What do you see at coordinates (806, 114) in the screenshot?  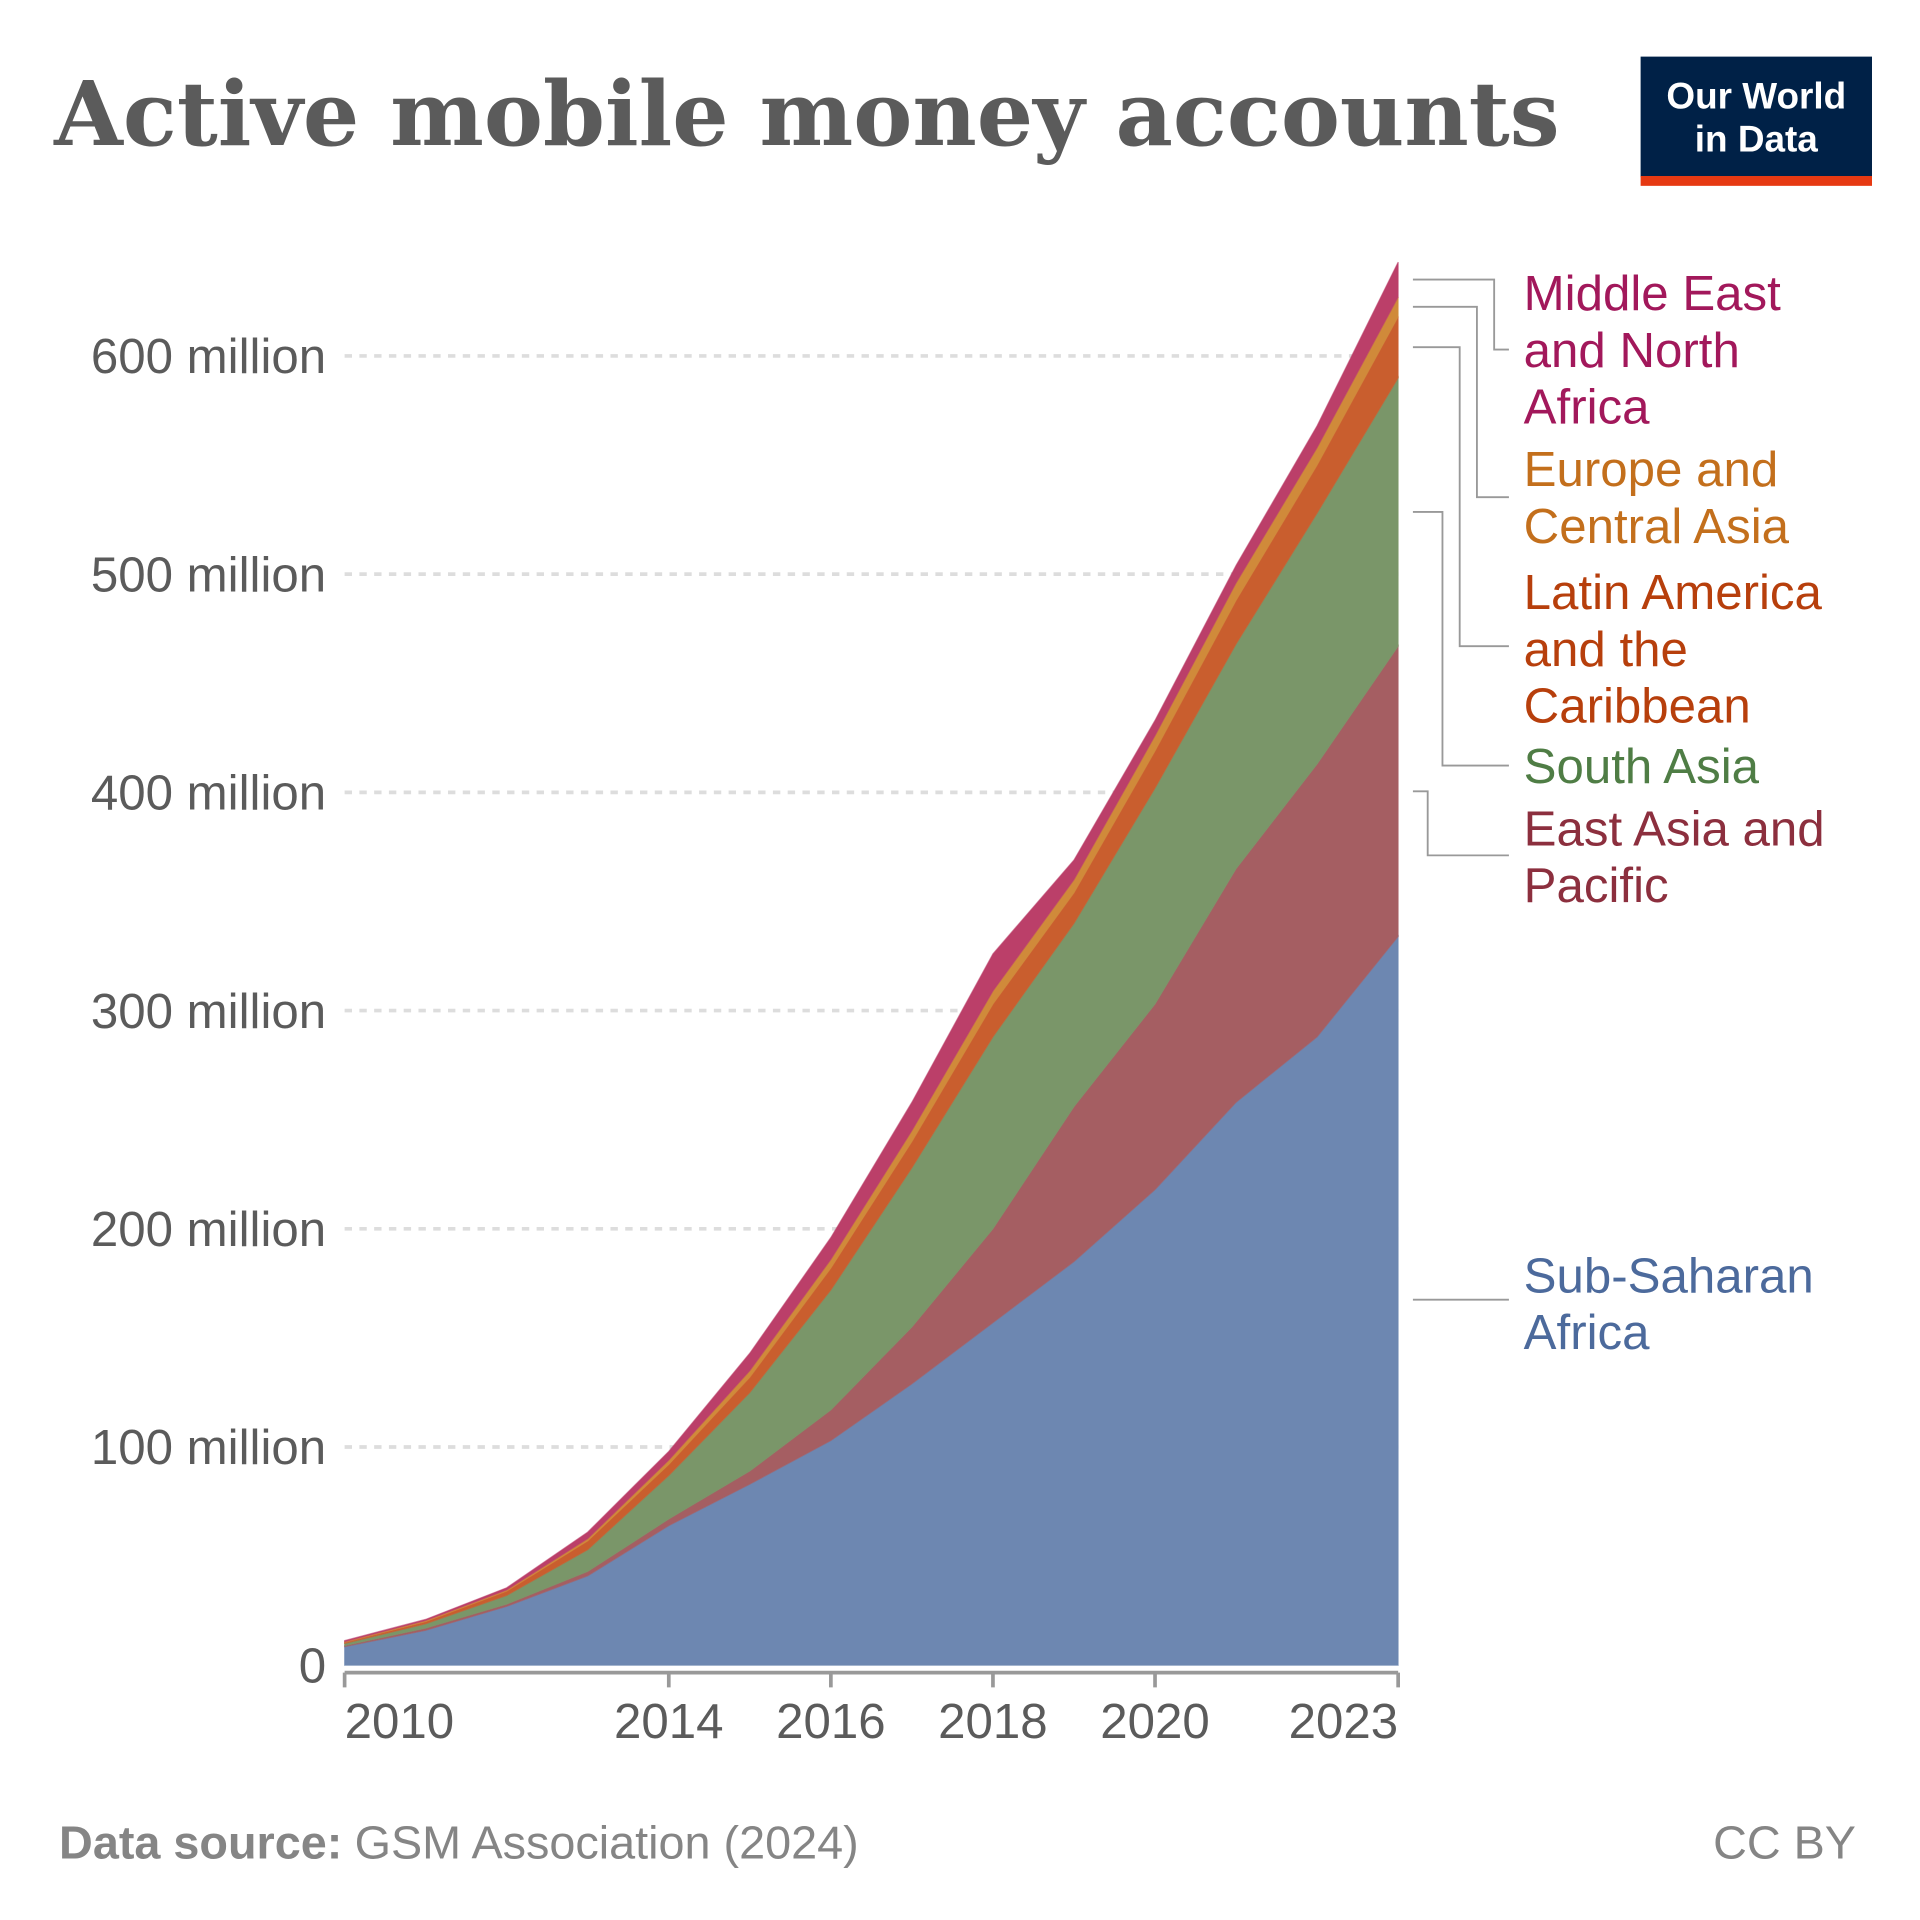 I see `chart-title: Active mobile money accounts` at bounding box center [806, 114].